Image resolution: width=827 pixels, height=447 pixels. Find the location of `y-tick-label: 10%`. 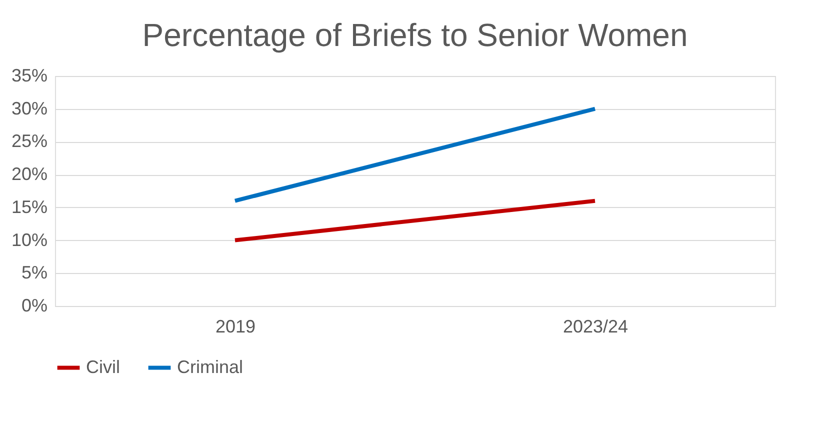

y-tick-label: 10% is located at coordinates (29, 240).